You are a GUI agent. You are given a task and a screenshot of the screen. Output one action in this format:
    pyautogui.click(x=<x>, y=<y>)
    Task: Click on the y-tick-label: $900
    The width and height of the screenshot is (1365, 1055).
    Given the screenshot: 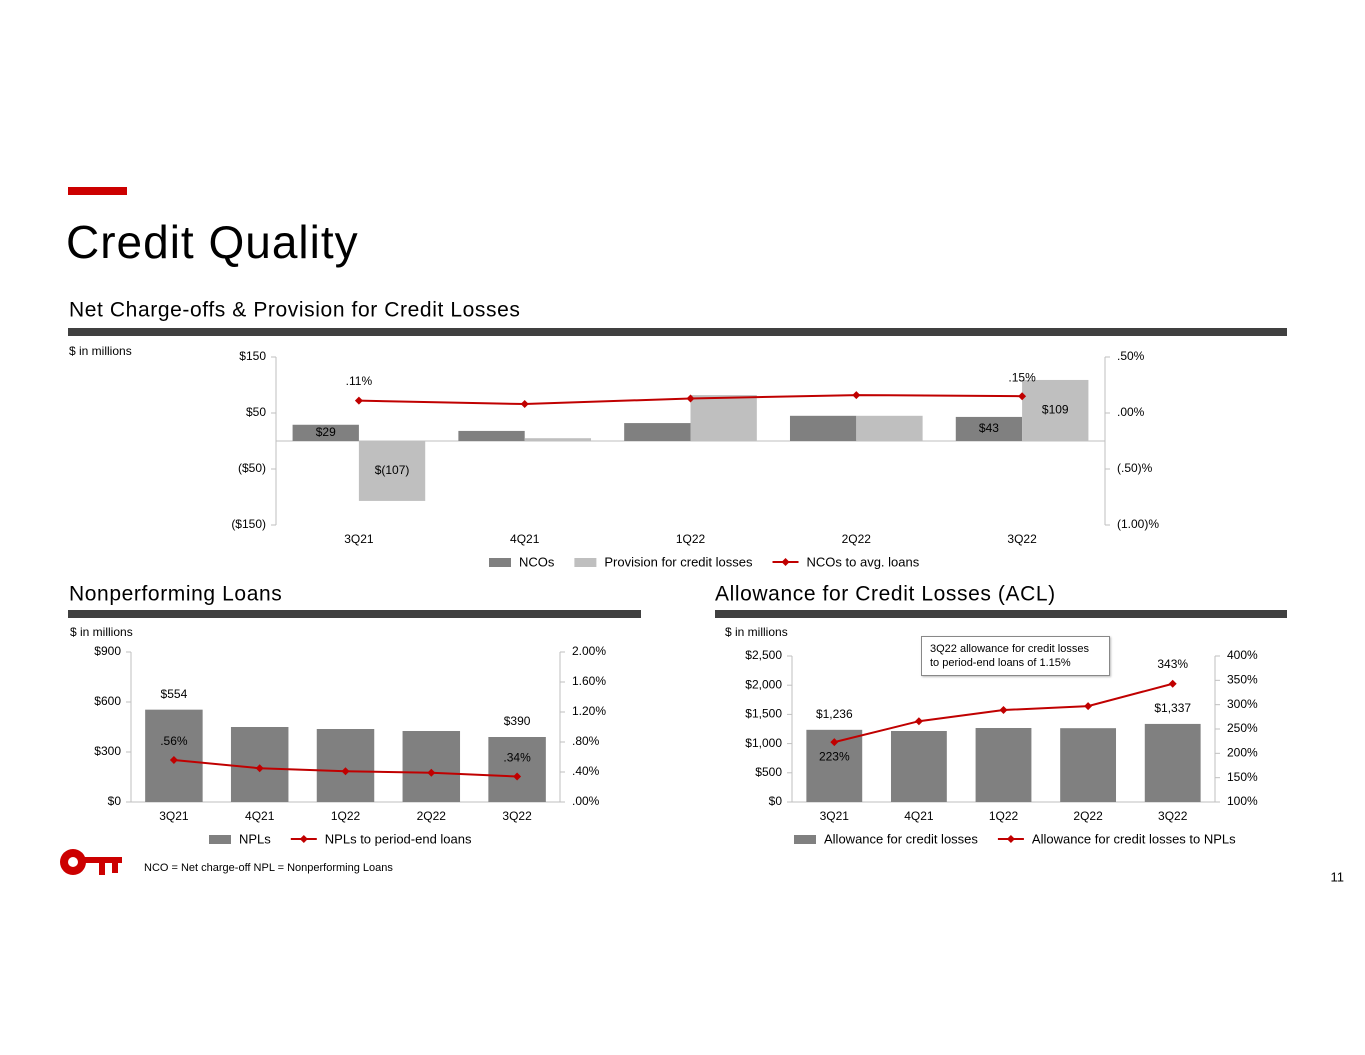 What is the action you would take?
    pyautogui.click(x=107, y=651)
    